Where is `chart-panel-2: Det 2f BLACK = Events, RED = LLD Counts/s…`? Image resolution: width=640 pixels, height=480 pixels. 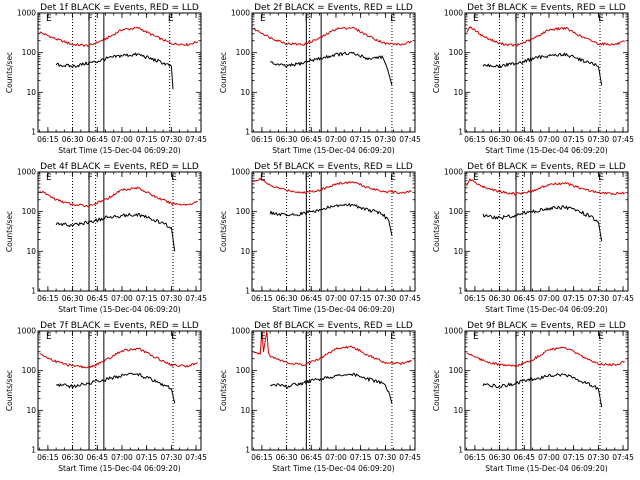
chart-panel-2: Det 2f BLACK = Events, RED = LLD Counts/s… is located at coordinates (320, 79).